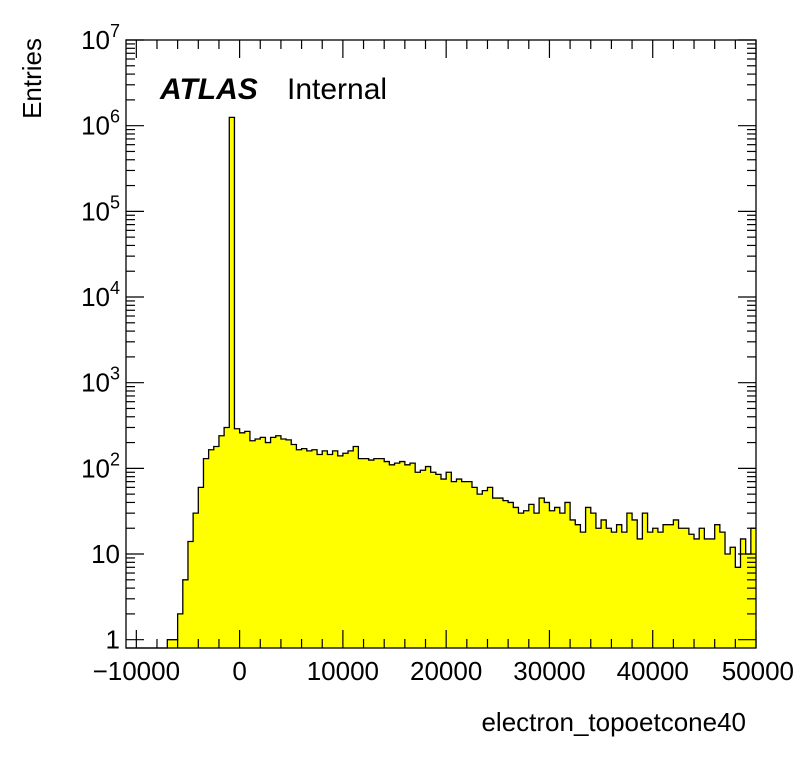 The width and height of the screenshot is (796, 772). Describe the element at coordinates (208, 89) in the screenshot. I see `atlas-label: ATLAS` at that location.